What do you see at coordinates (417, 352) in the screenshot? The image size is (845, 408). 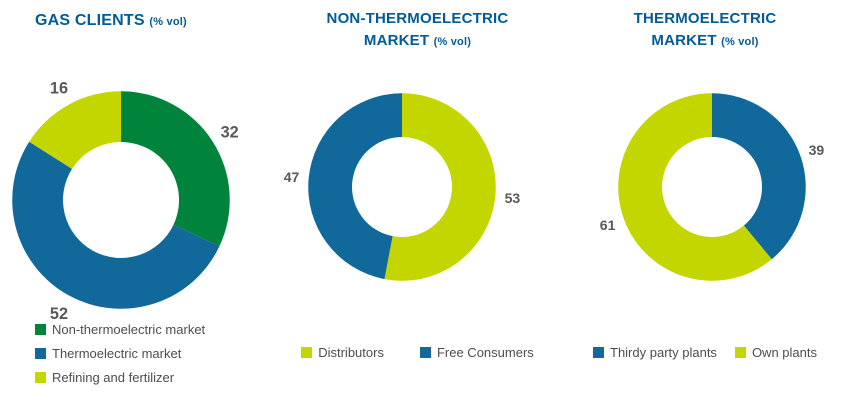 I see `legend-non-thermoelectric: Distributors Free Consumers` at bounding box center [417, 352].